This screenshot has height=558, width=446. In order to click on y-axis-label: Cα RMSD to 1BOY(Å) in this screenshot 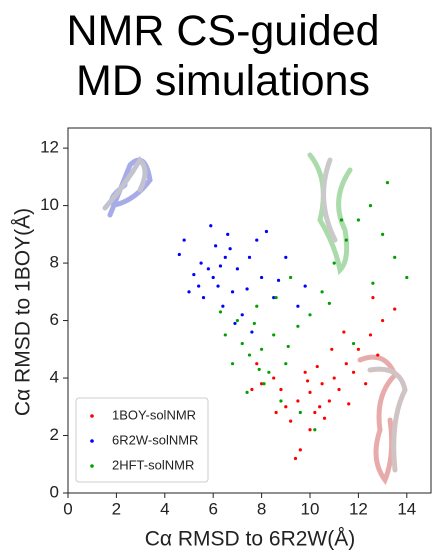, I will do `click(23, 312)`.